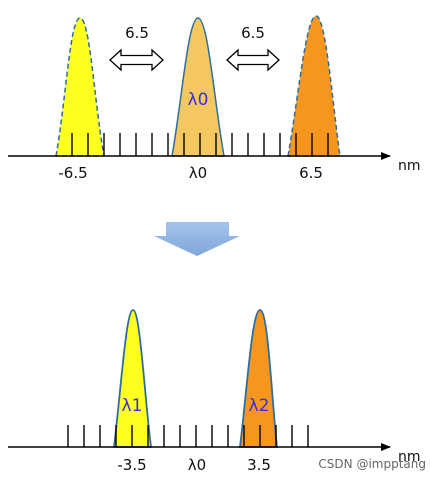 Image resolution: width=430 pixels, height=482 pixels. What do you see at coordinates (259, 406) in the screenshot?
I see `peak-2-label: λ2` at bounding box center [259, 406].